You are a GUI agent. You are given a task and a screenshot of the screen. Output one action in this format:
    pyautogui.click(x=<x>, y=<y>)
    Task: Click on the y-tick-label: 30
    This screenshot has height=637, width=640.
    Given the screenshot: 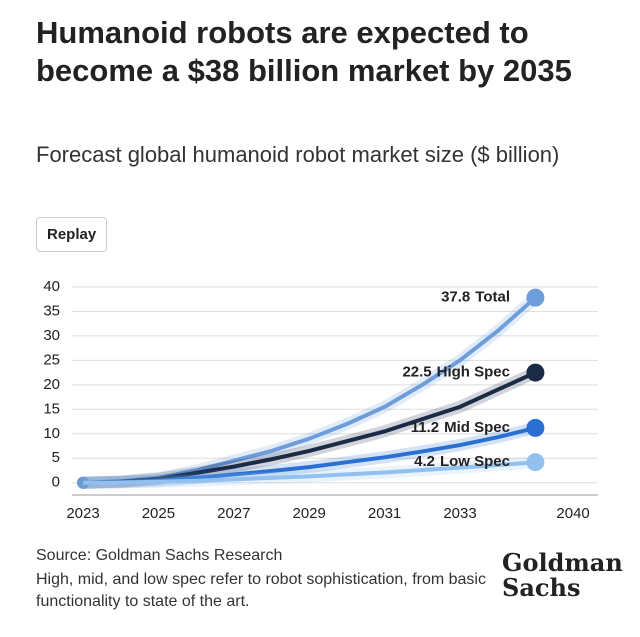 What is the action you would take?
    pyautogui.click(x=51, y=335)
    